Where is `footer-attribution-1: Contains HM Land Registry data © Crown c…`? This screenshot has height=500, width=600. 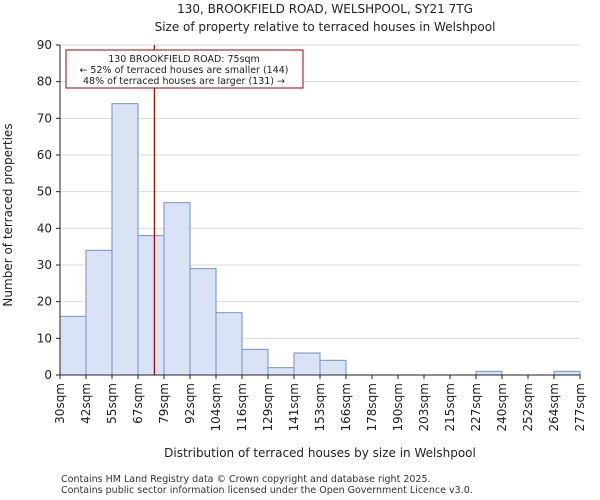 footer-attribution-1: Contains HM Land Registry data © Crown c… is located at coordinates (246, 479).